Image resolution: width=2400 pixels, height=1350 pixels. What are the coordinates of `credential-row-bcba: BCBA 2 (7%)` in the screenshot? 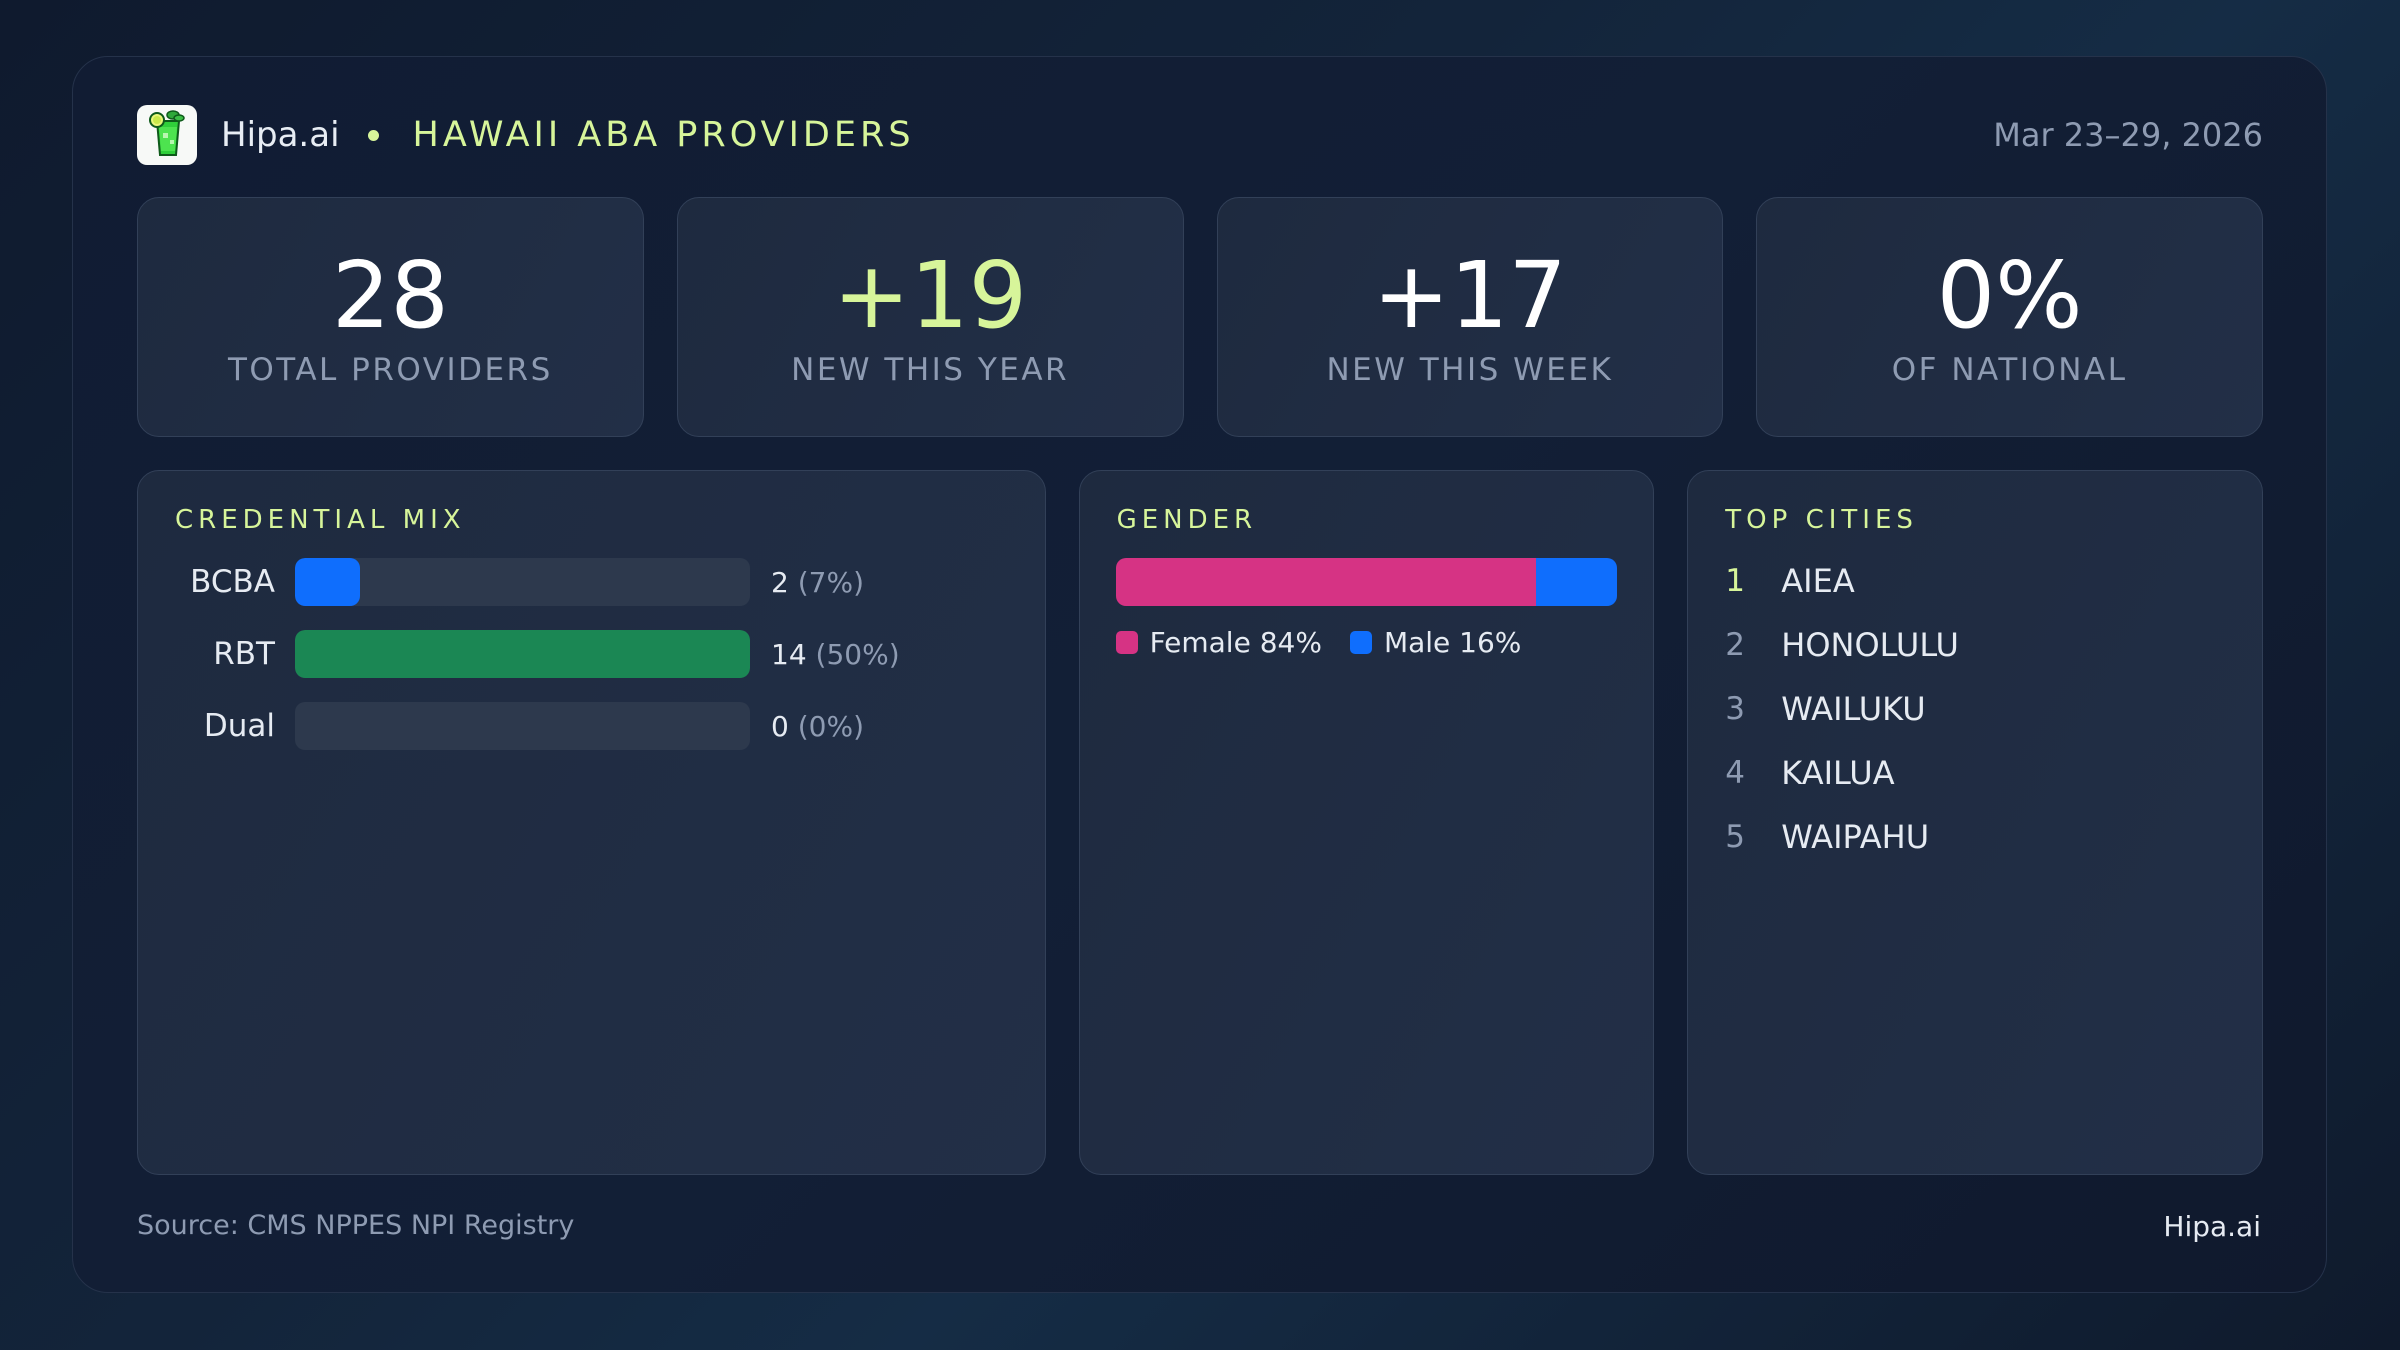 It's located at (591, 582).